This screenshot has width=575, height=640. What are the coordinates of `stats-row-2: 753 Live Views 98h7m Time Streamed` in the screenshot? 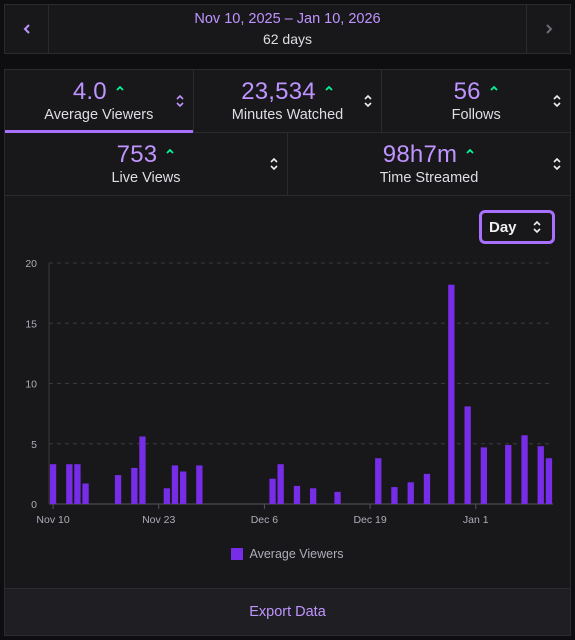 It's located at (287, 164).